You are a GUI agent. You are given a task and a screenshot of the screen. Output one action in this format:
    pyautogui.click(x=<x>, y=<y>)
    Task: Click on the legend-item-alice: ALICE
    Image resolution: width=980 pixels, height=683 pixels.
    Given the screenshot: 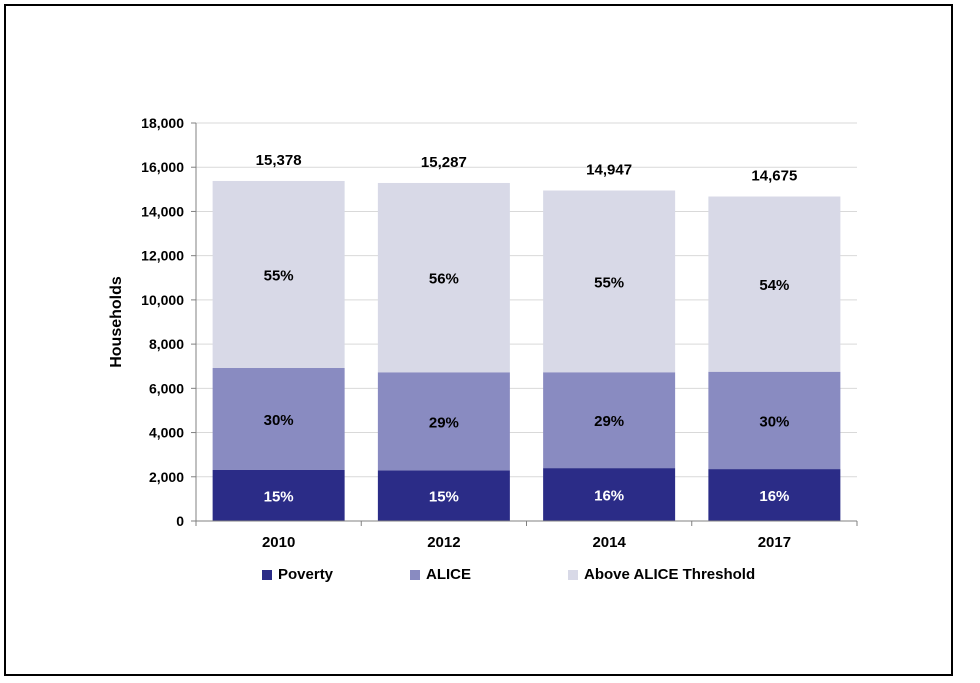 What is the action you would take?
    pyautogui.click(x=440, y=574)
    